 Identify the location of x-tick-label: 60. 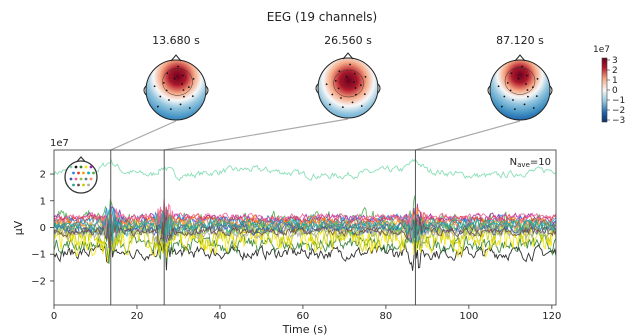
(303, 316).